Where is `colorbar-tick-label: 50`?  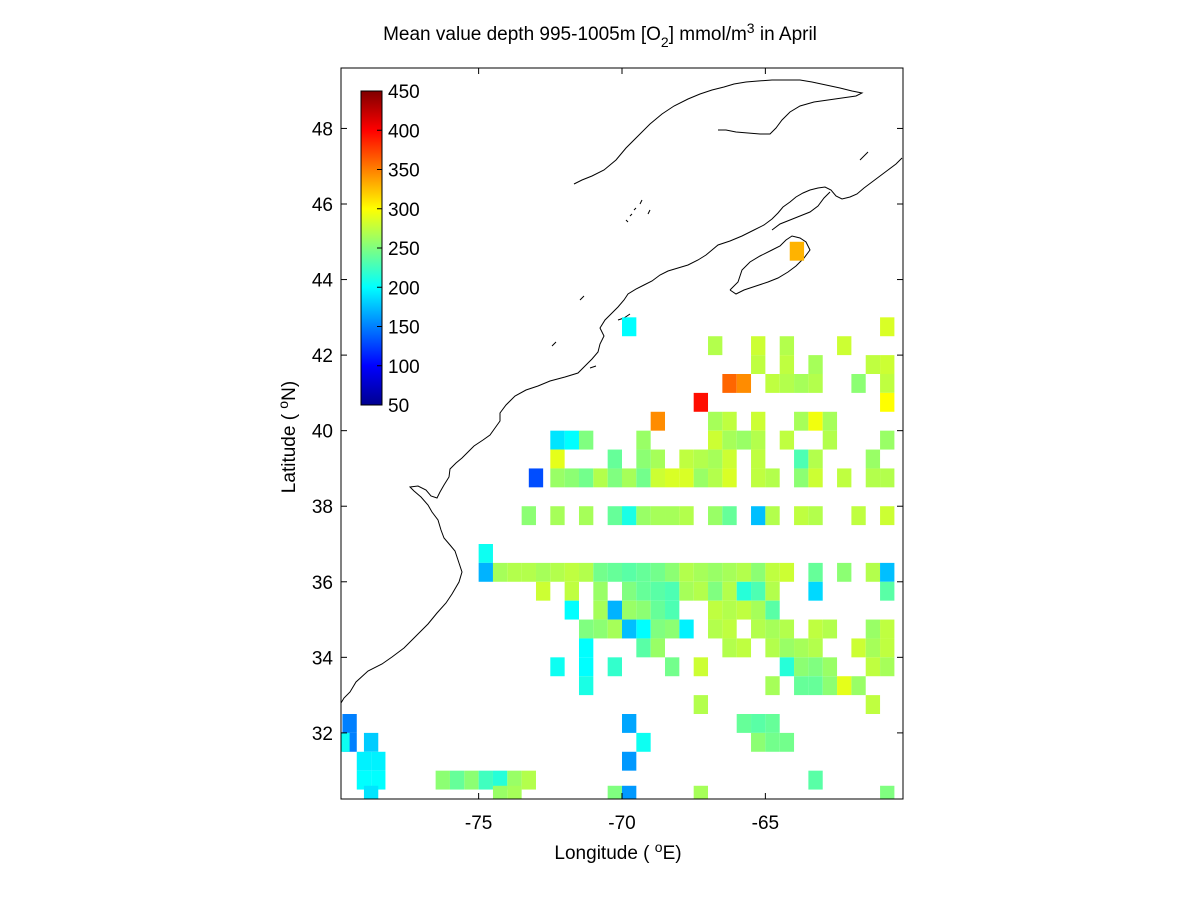
colorbar-tick-label: 50 is located at coordinates (398, 406).